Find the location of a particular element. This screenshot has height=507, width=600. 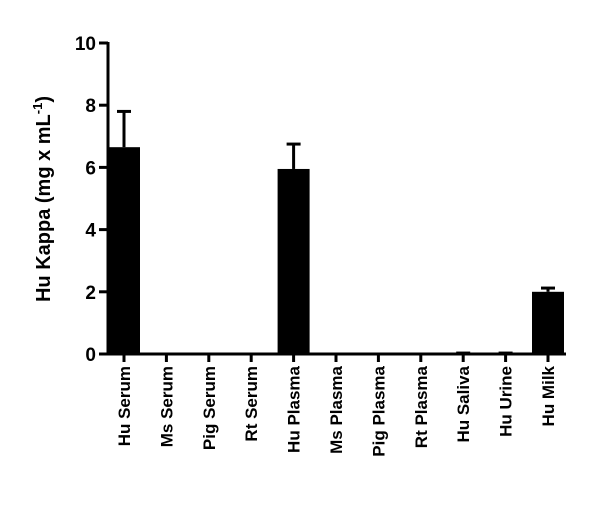

x-tick-label: Hu Plasma is located at coordinates (294, 408).